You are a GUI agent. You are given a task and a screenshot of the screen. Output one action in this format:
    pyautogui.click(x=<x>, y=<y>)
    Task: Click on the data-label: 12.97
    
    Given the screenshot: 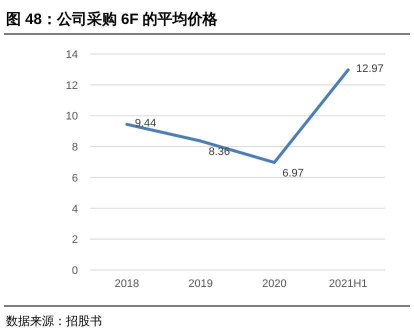 What is the action you would take?
    pyautogui.click(x=370, y=68)
    